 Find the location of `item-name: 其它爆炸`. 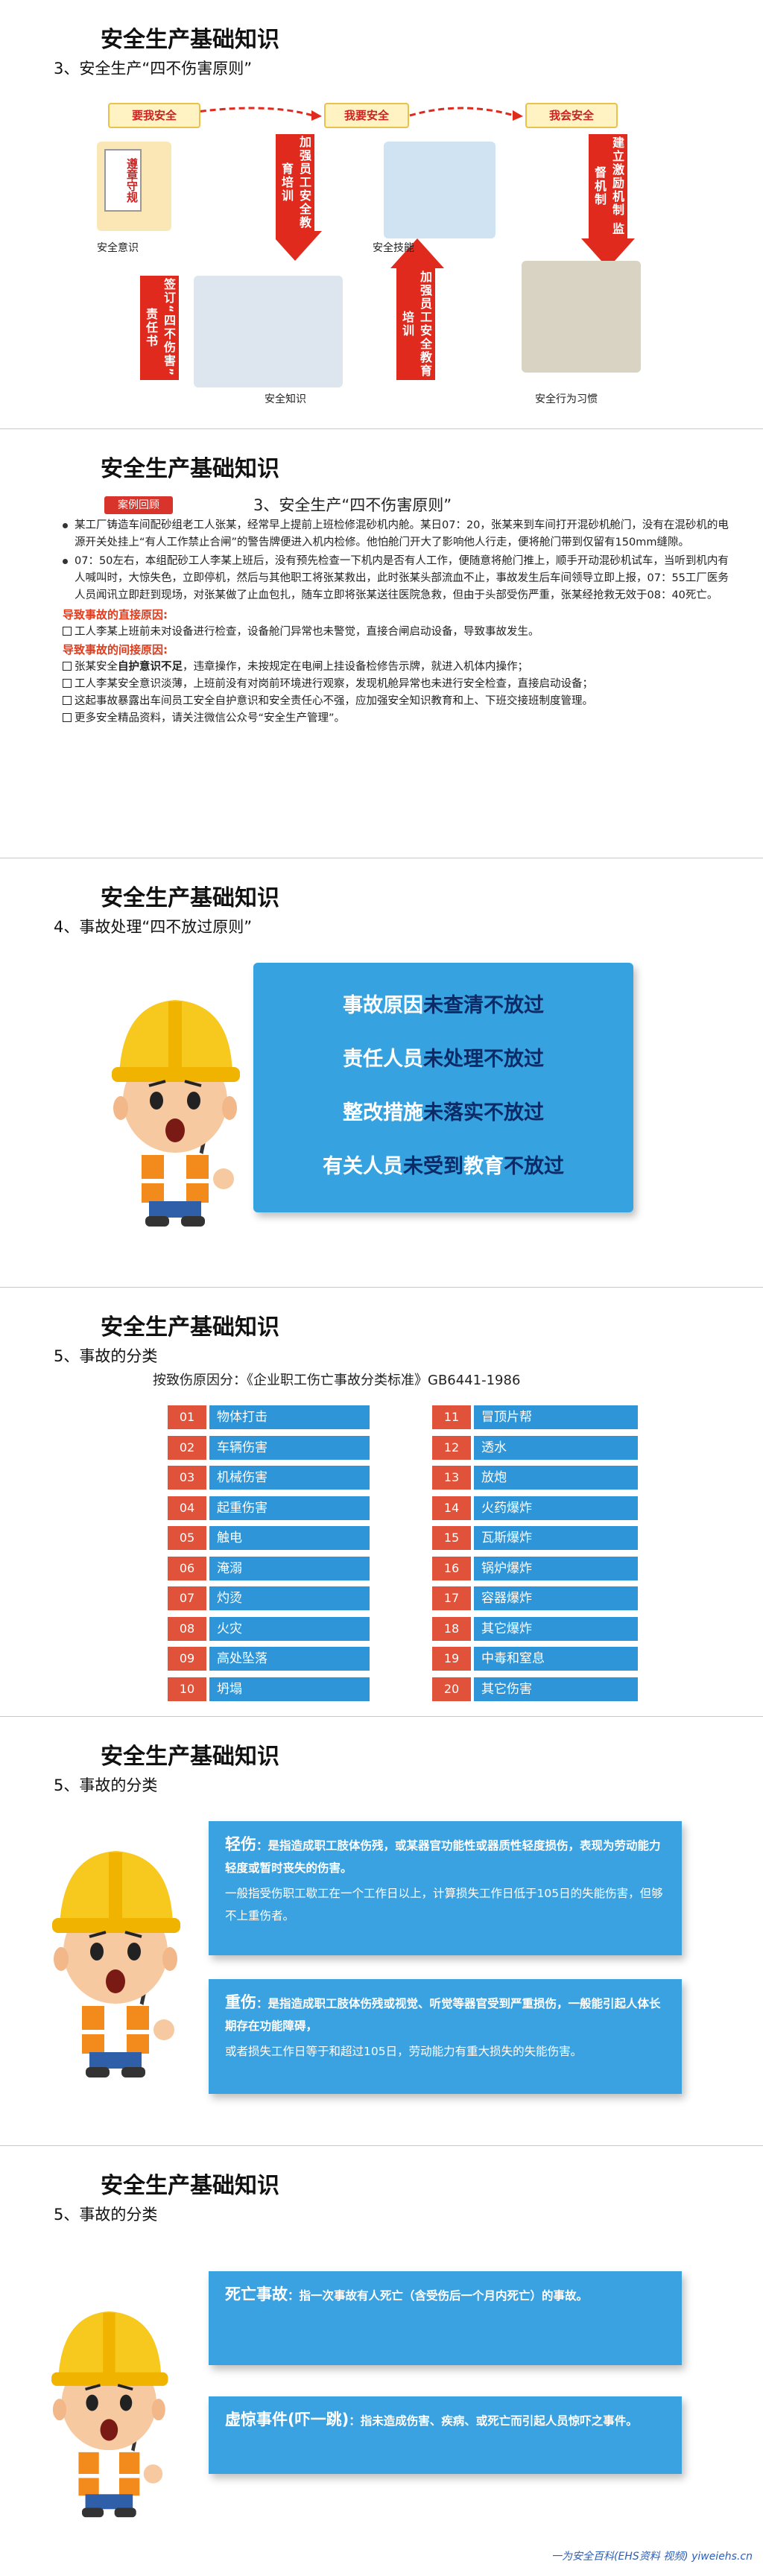

item-name: 其它爆炸 is located at coordinates (556, 1629).